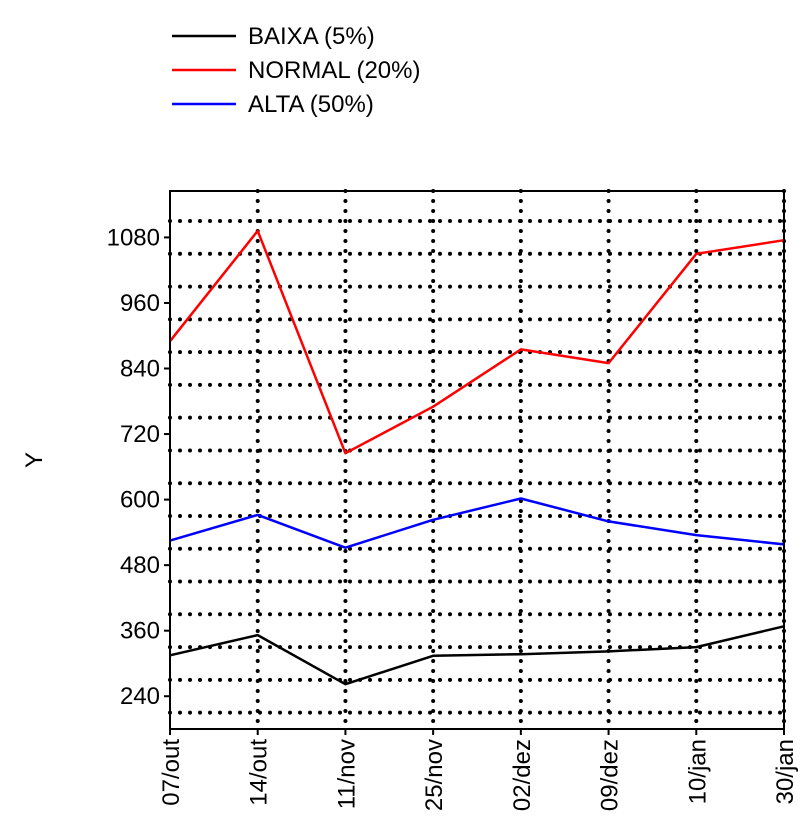  What do you see at coordinates (346, 774) in the screenshot?
I see `x-tick-label: 11/nov` at bounding box center [346, 774].